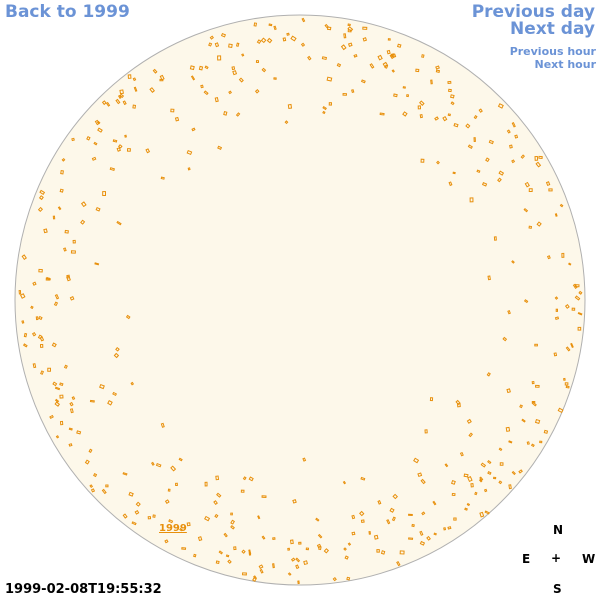 The image size is (600, 600). Describe the element at coordinates (556, 558) in the screenshot. I see `compass-center: +` at that location.